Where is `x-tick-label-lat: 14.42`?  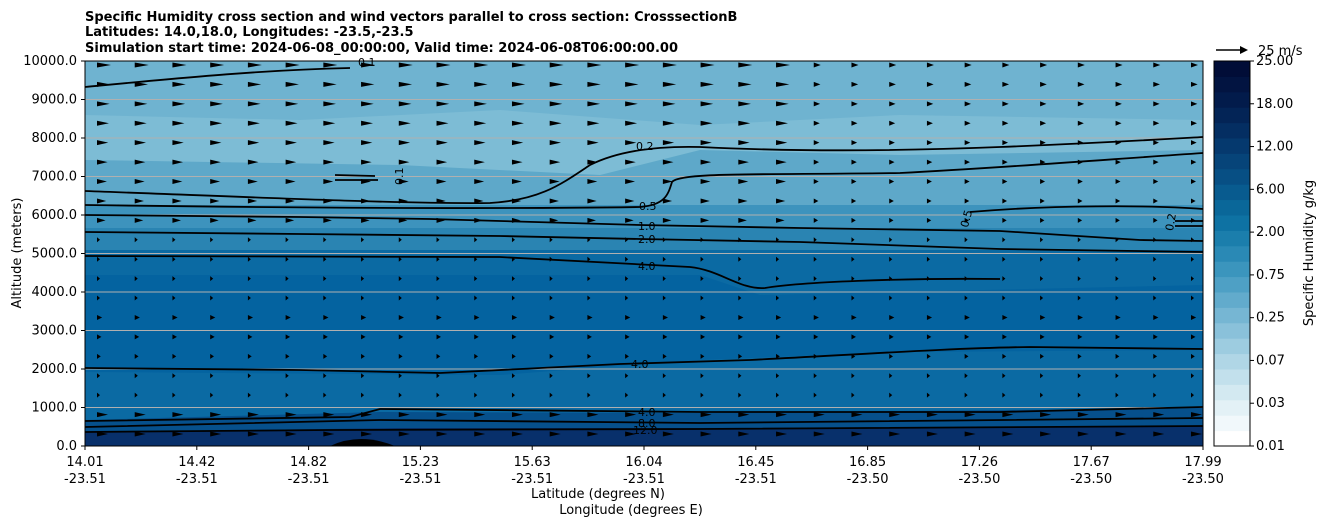
x-tick-label-lat: 14.42 is located at coordinates (196, 462).